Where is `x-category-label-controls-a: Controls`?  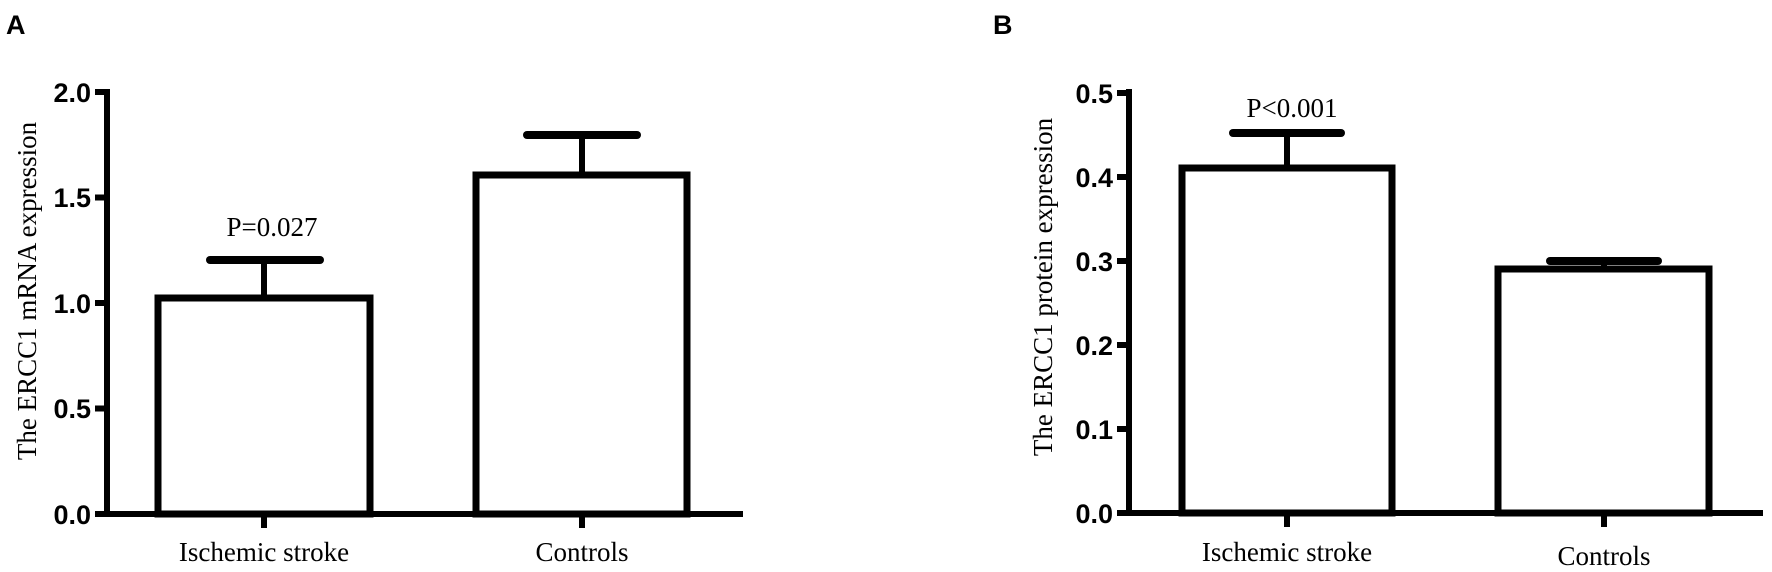
x-category-label-controls-a: Controls is located at coordinates (581, 552).